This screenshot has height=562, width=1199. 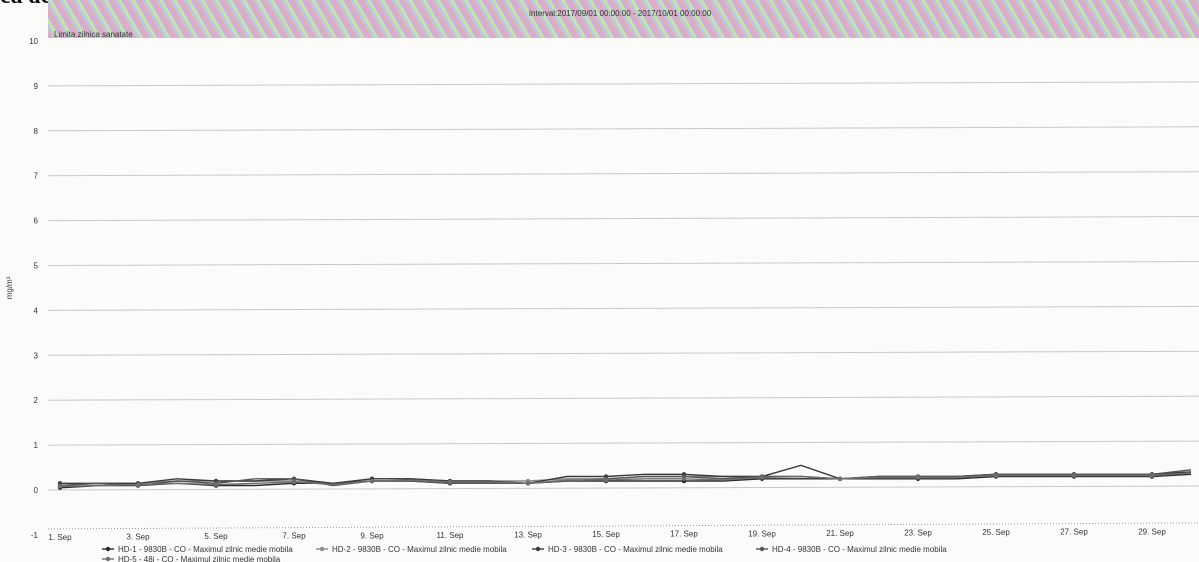 I want to click on x-tick-label: 13. Sep, so click(x=528, y=535).